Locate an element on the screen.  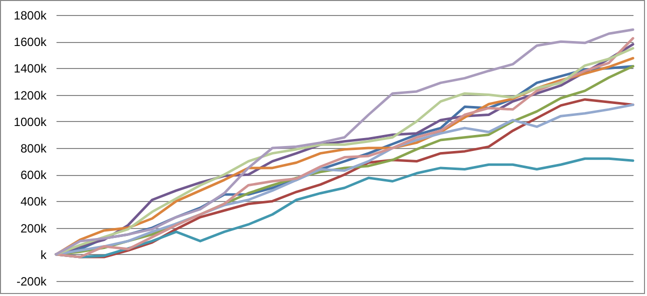
y-tick-label: 600k is located at coordinates (34, 175).